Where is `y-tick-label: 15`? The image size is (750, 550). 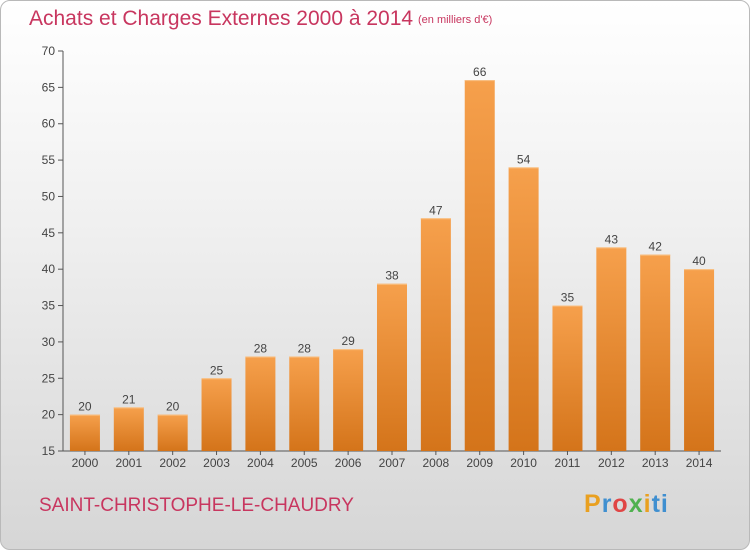 y-tick-label: 15 is located at coordinates (49, 451).